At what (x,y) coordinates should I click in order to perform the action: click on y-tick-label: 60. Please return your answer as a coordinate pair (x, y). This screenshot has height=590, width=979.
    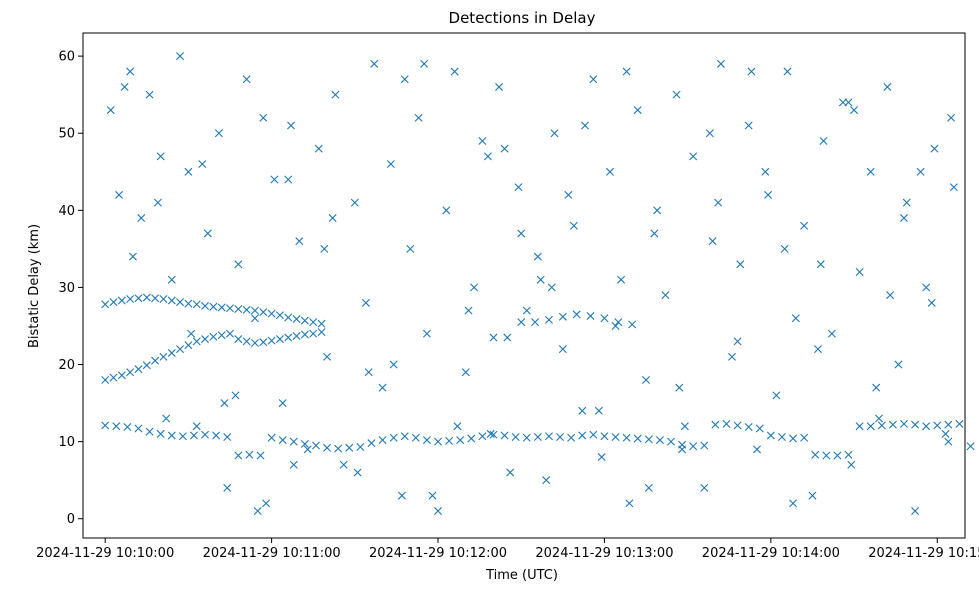
    Looking at the image, I should click on (66, 57).